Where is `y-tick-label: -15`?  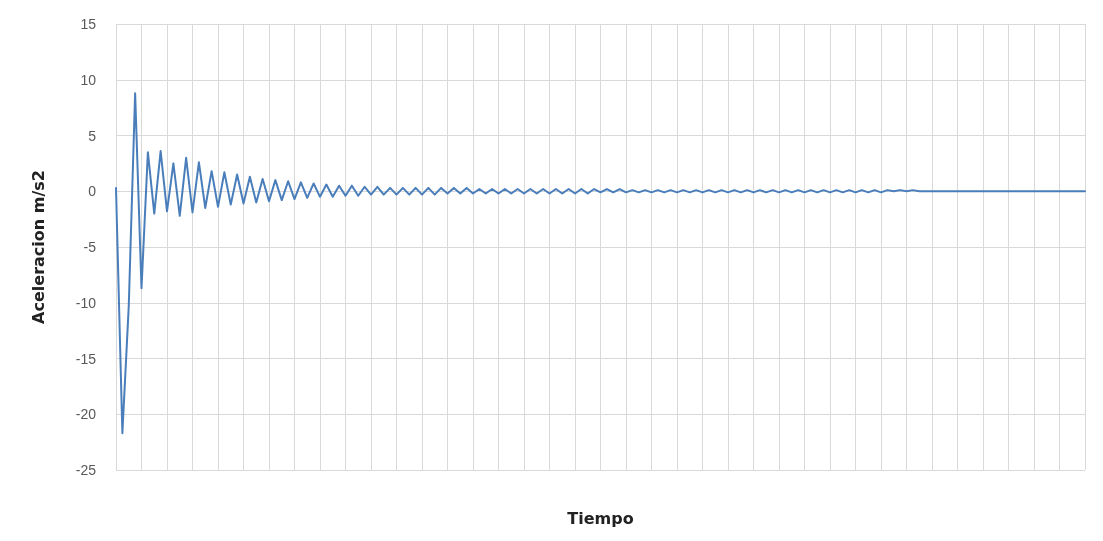
y-tick-label: -15 is located at coordinates (86, 358).